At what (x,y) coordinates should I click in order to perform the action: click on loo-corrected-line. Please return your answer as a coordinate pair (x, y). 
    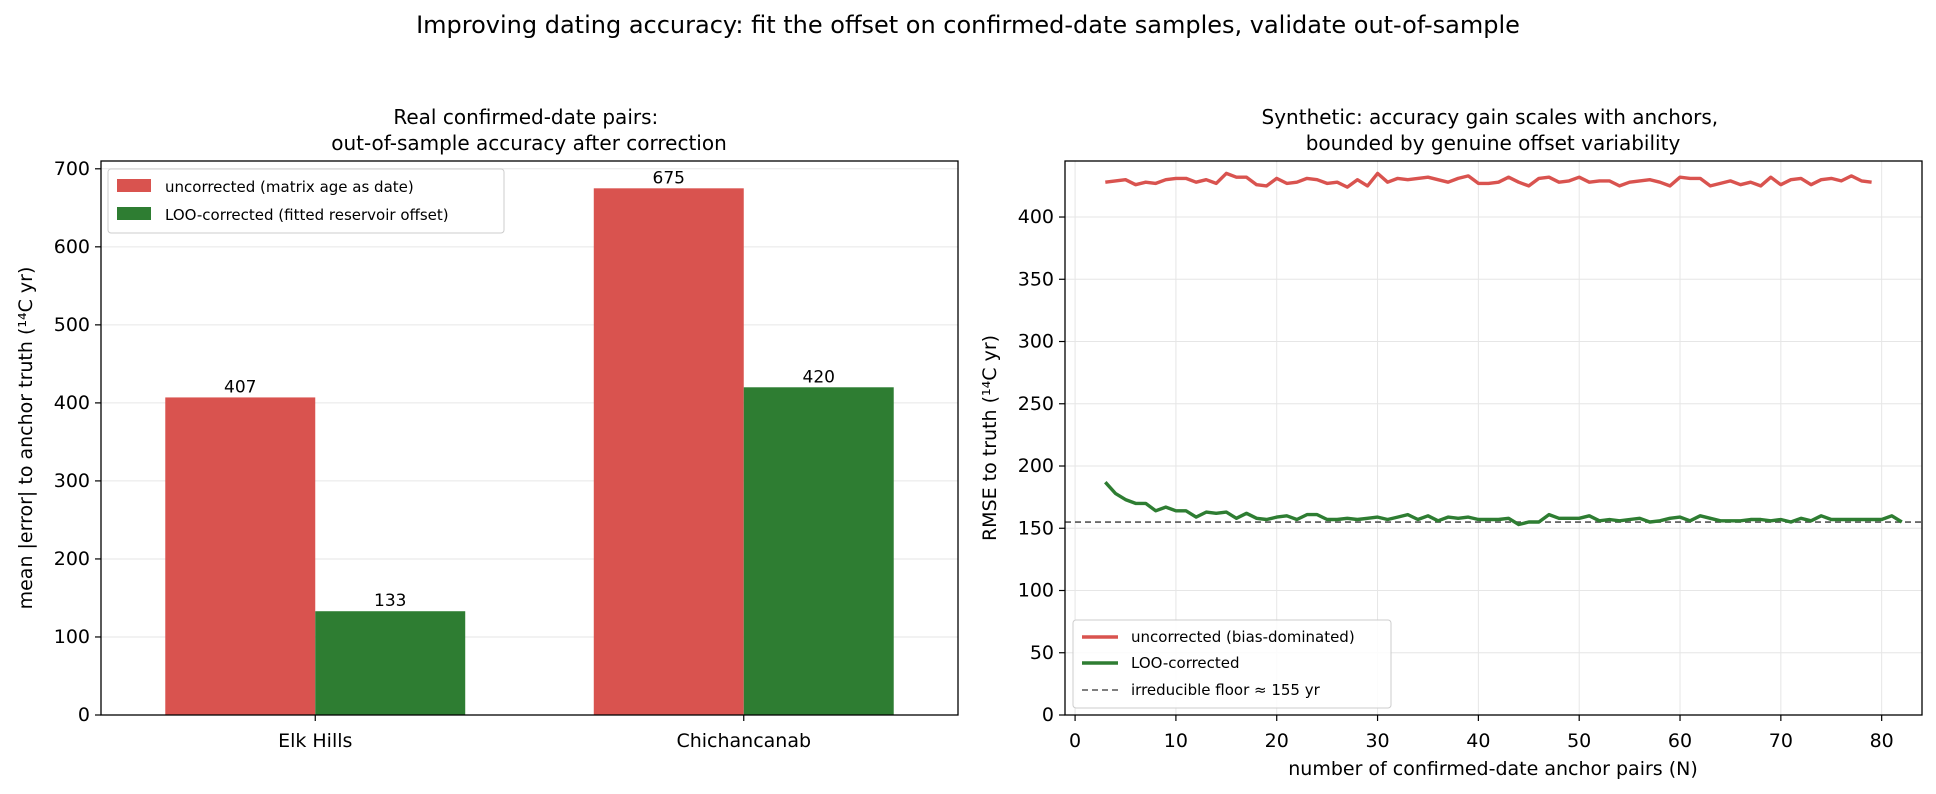
    Looking at the image, I should click on (1503, 504).